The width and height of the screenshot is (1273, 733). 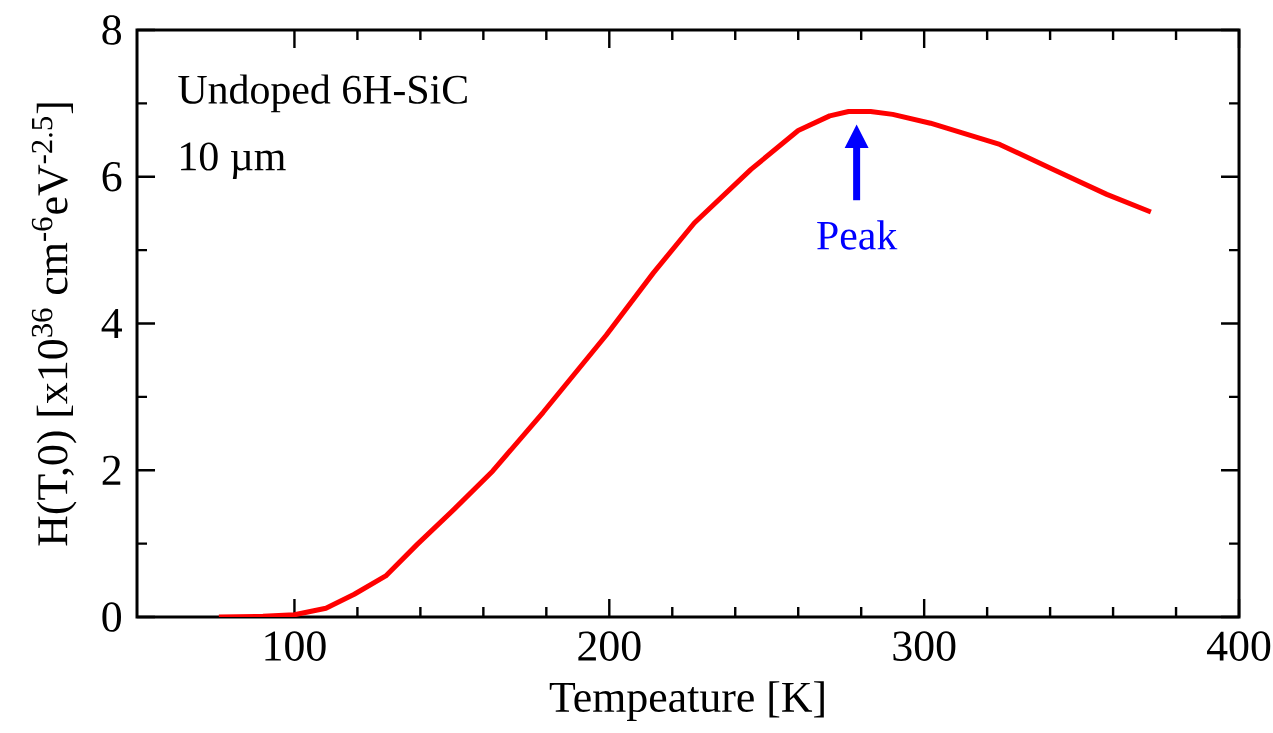 What do you see at coordinates (112, 177) in the screenshot?
I see `y-tick-label: 6` at bounding box center [112, 177].